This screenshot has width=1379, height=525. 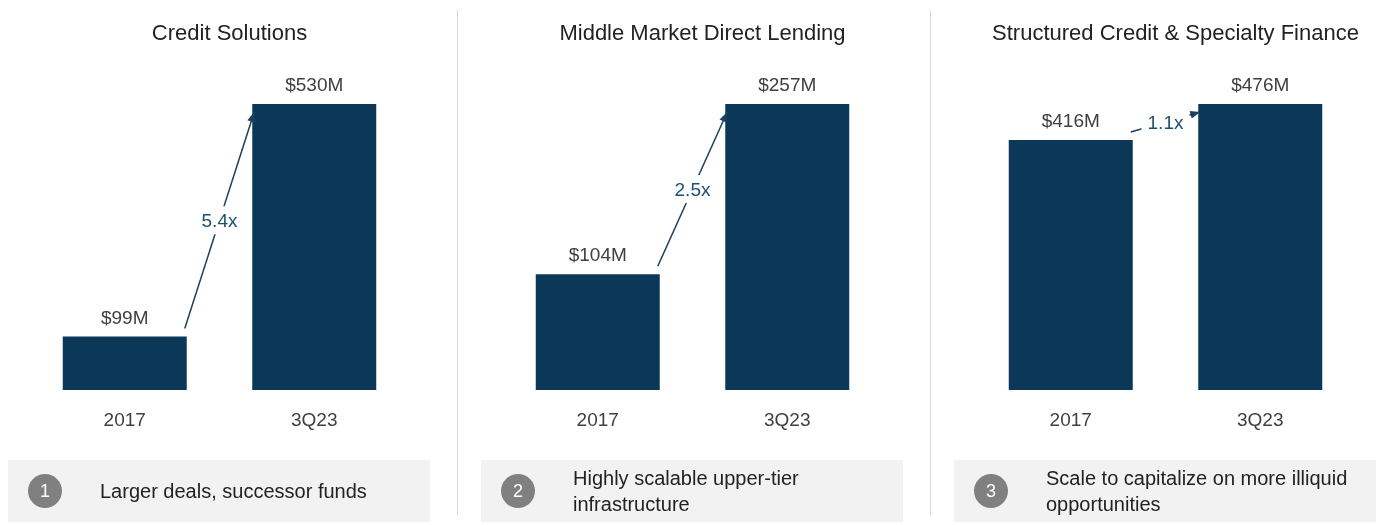 What do you see at coordinates (692, 190) in the screenshot?
I see `annotation: 2.5x` at bounding box center [692, 190].